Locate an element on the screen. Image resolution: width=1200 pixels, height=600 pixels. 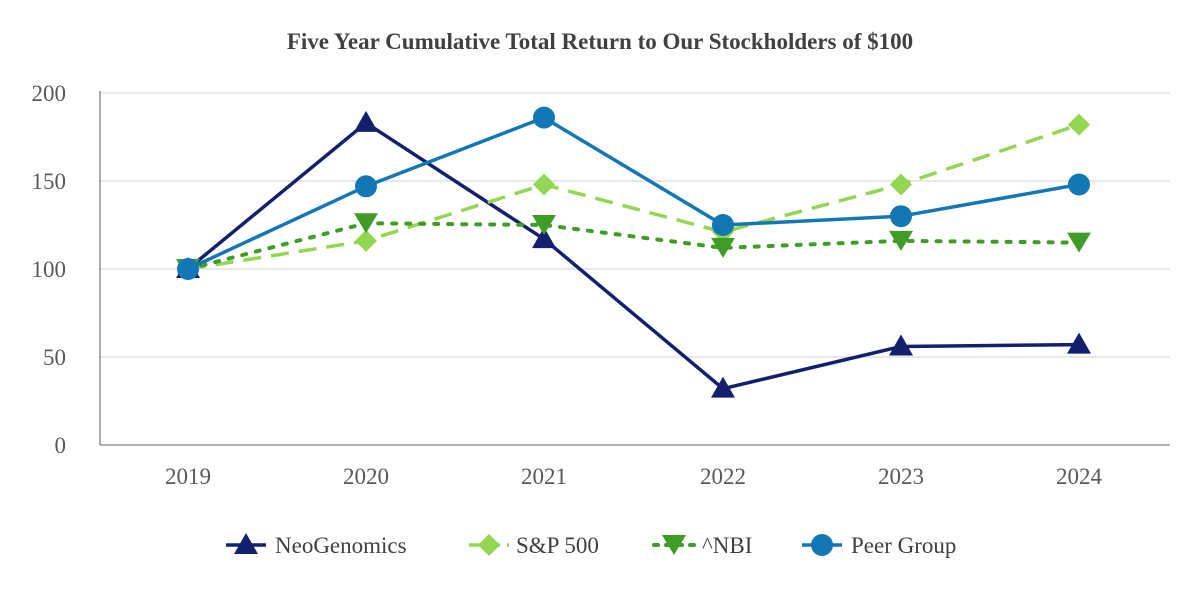
legend-item--nbi: ^NBI is located at coordinates (702, 545).